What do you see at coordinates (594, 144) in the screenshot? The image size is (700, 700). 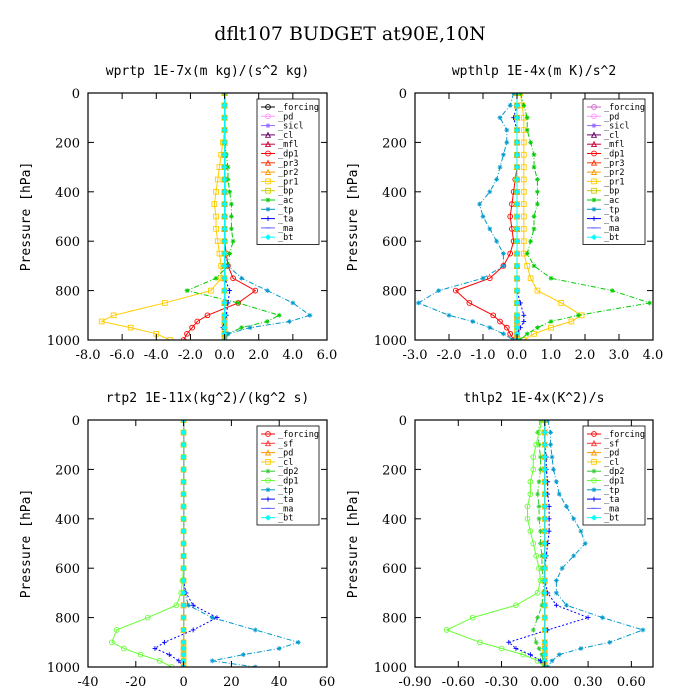 I see `legend-mfl-marker` at bounding box center [594, 144].